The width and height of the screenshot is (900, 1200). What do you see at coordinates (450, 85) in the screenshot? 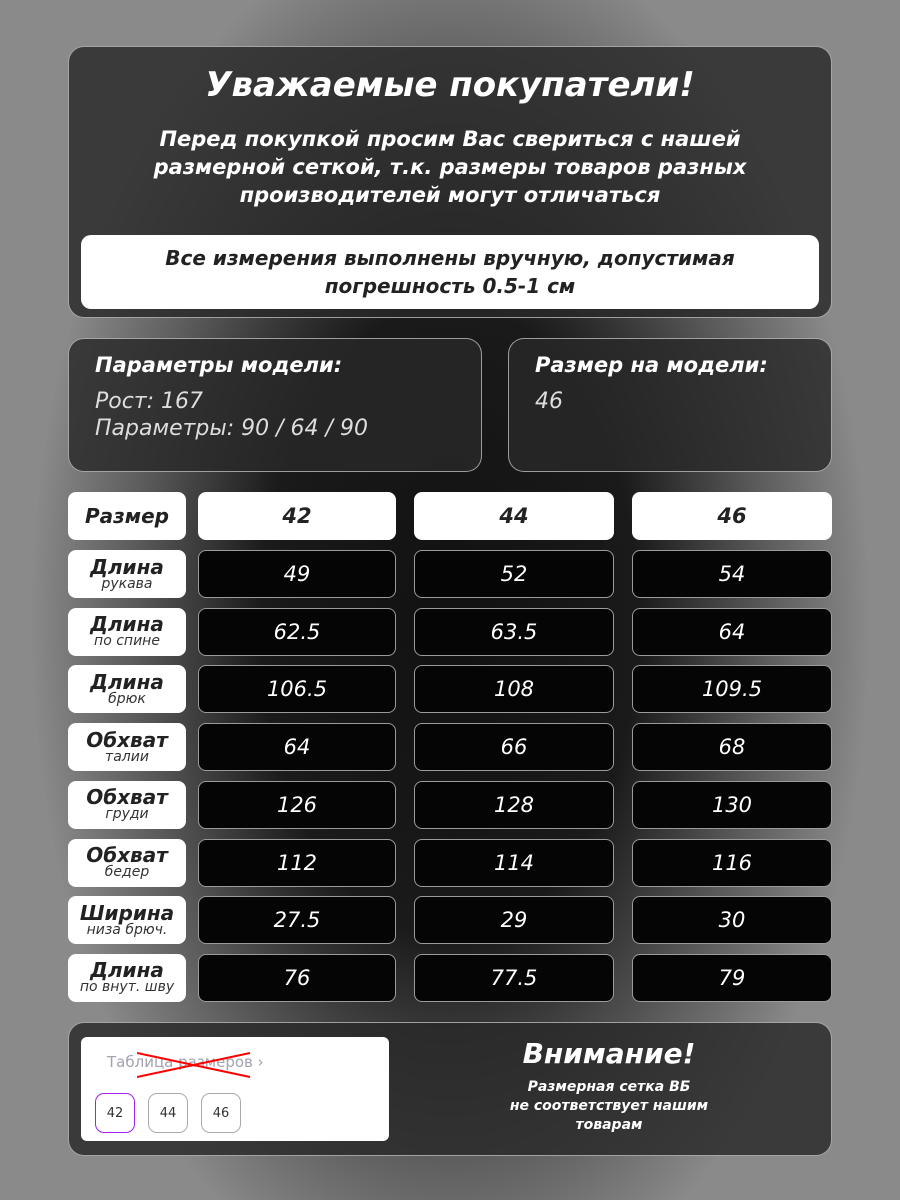
I see `page-title: Уважаемые покупатели!` at bounding box center [450, 85].